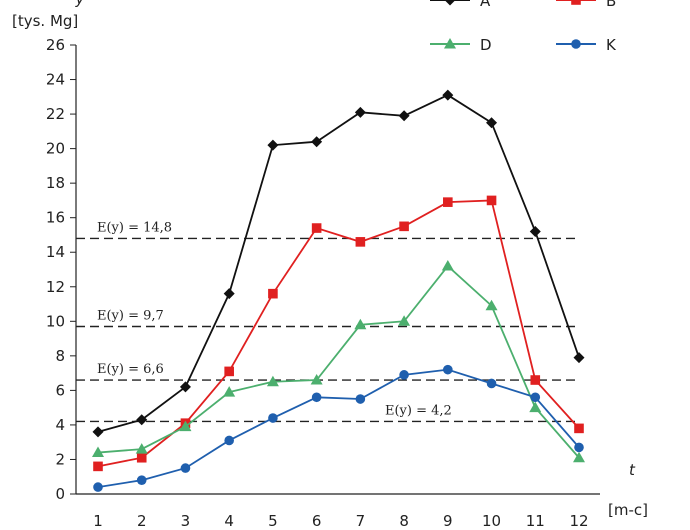 The height and width of the screenshot is (530, 690). I want to click on legend-item-B: B, so click(586, 5).